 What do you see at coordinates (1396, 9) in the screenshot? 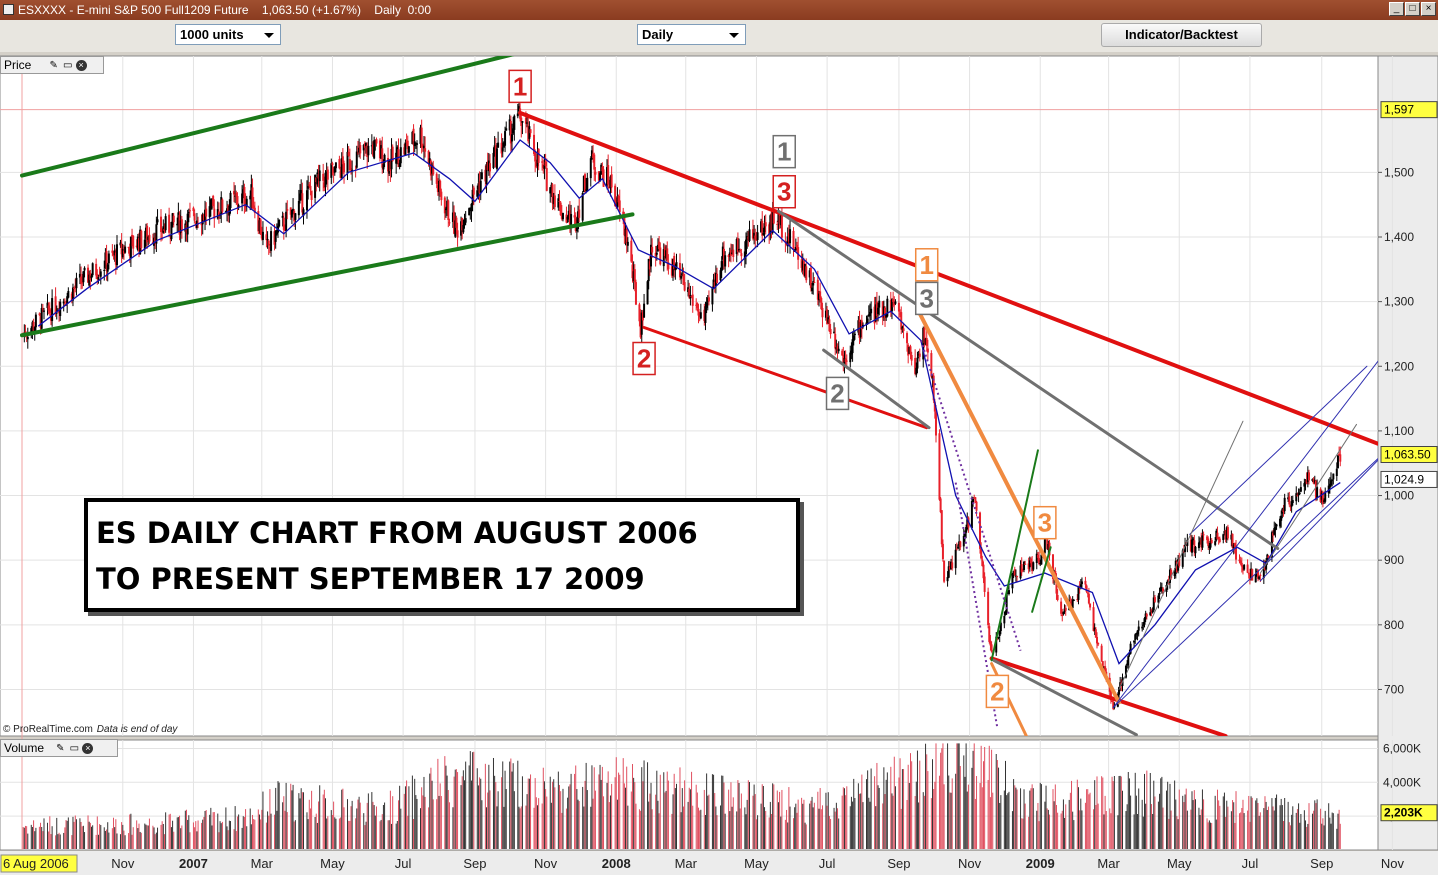
I see `minimize-button: _` at bounding box center [1396, 9].